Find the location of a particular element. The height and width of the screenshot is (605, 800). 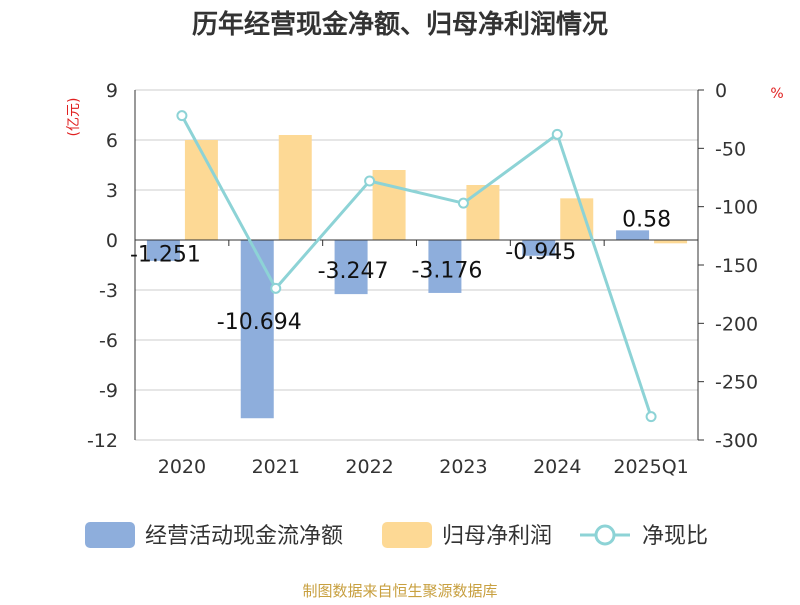

left-tick-label: -6 is located at coordinates (108, 341).